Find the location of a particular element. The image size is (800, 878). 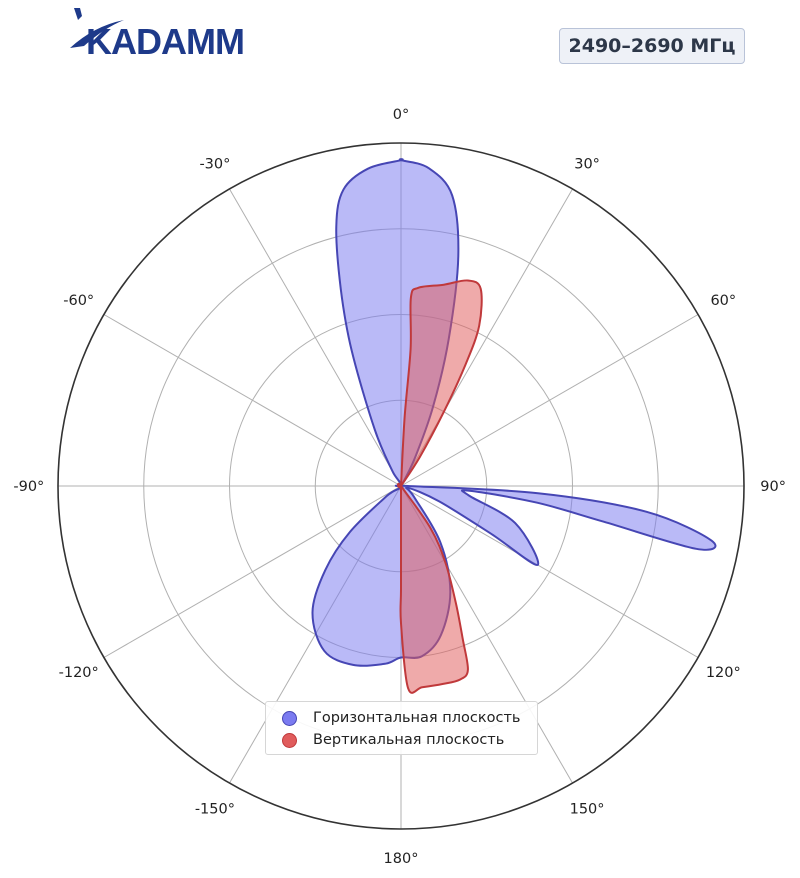

legend-item-vertical: Вертикальная плоскость is located at coordinates (409, 740).